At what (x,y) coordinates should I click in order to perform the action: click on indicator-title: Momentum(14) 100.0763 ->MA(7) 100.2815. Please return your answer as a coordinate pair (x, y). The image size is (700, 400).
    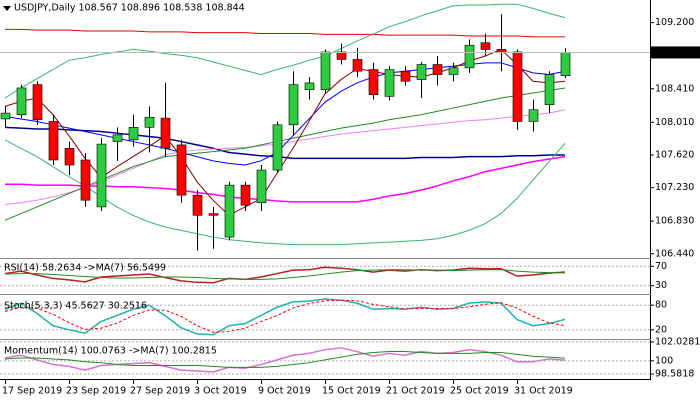
    Looking at the image, I should click on (110, 351).